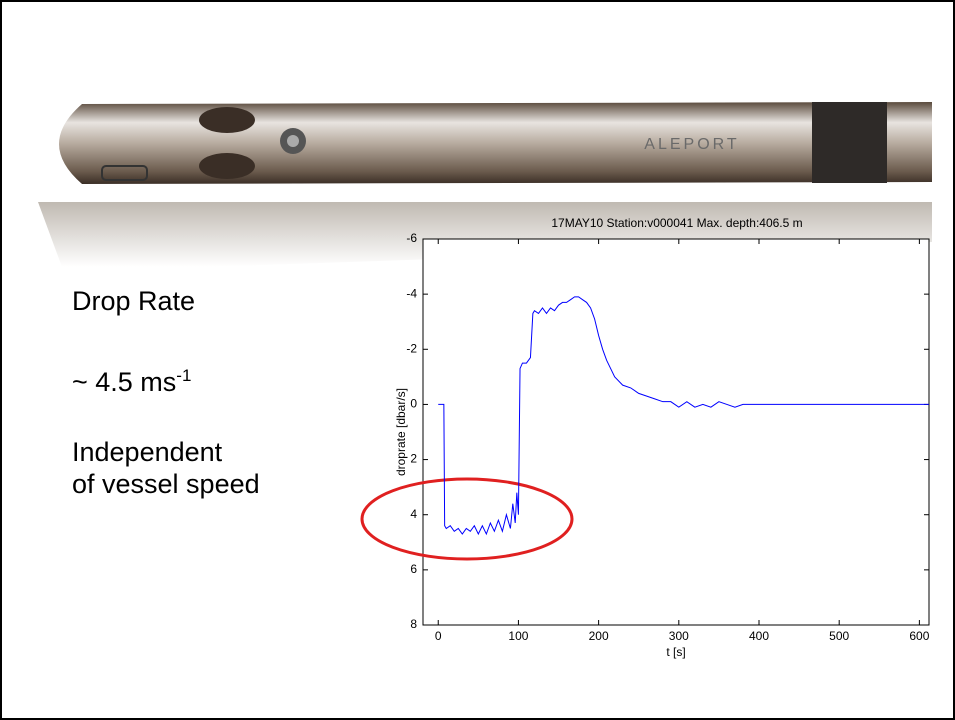 Image resolution: width=955 pixels, height=720 pixels. What do you see at coordinates (919, 636) in the screenshot?
I see `x-tick-label: 600` at bounding box center [919, 636].